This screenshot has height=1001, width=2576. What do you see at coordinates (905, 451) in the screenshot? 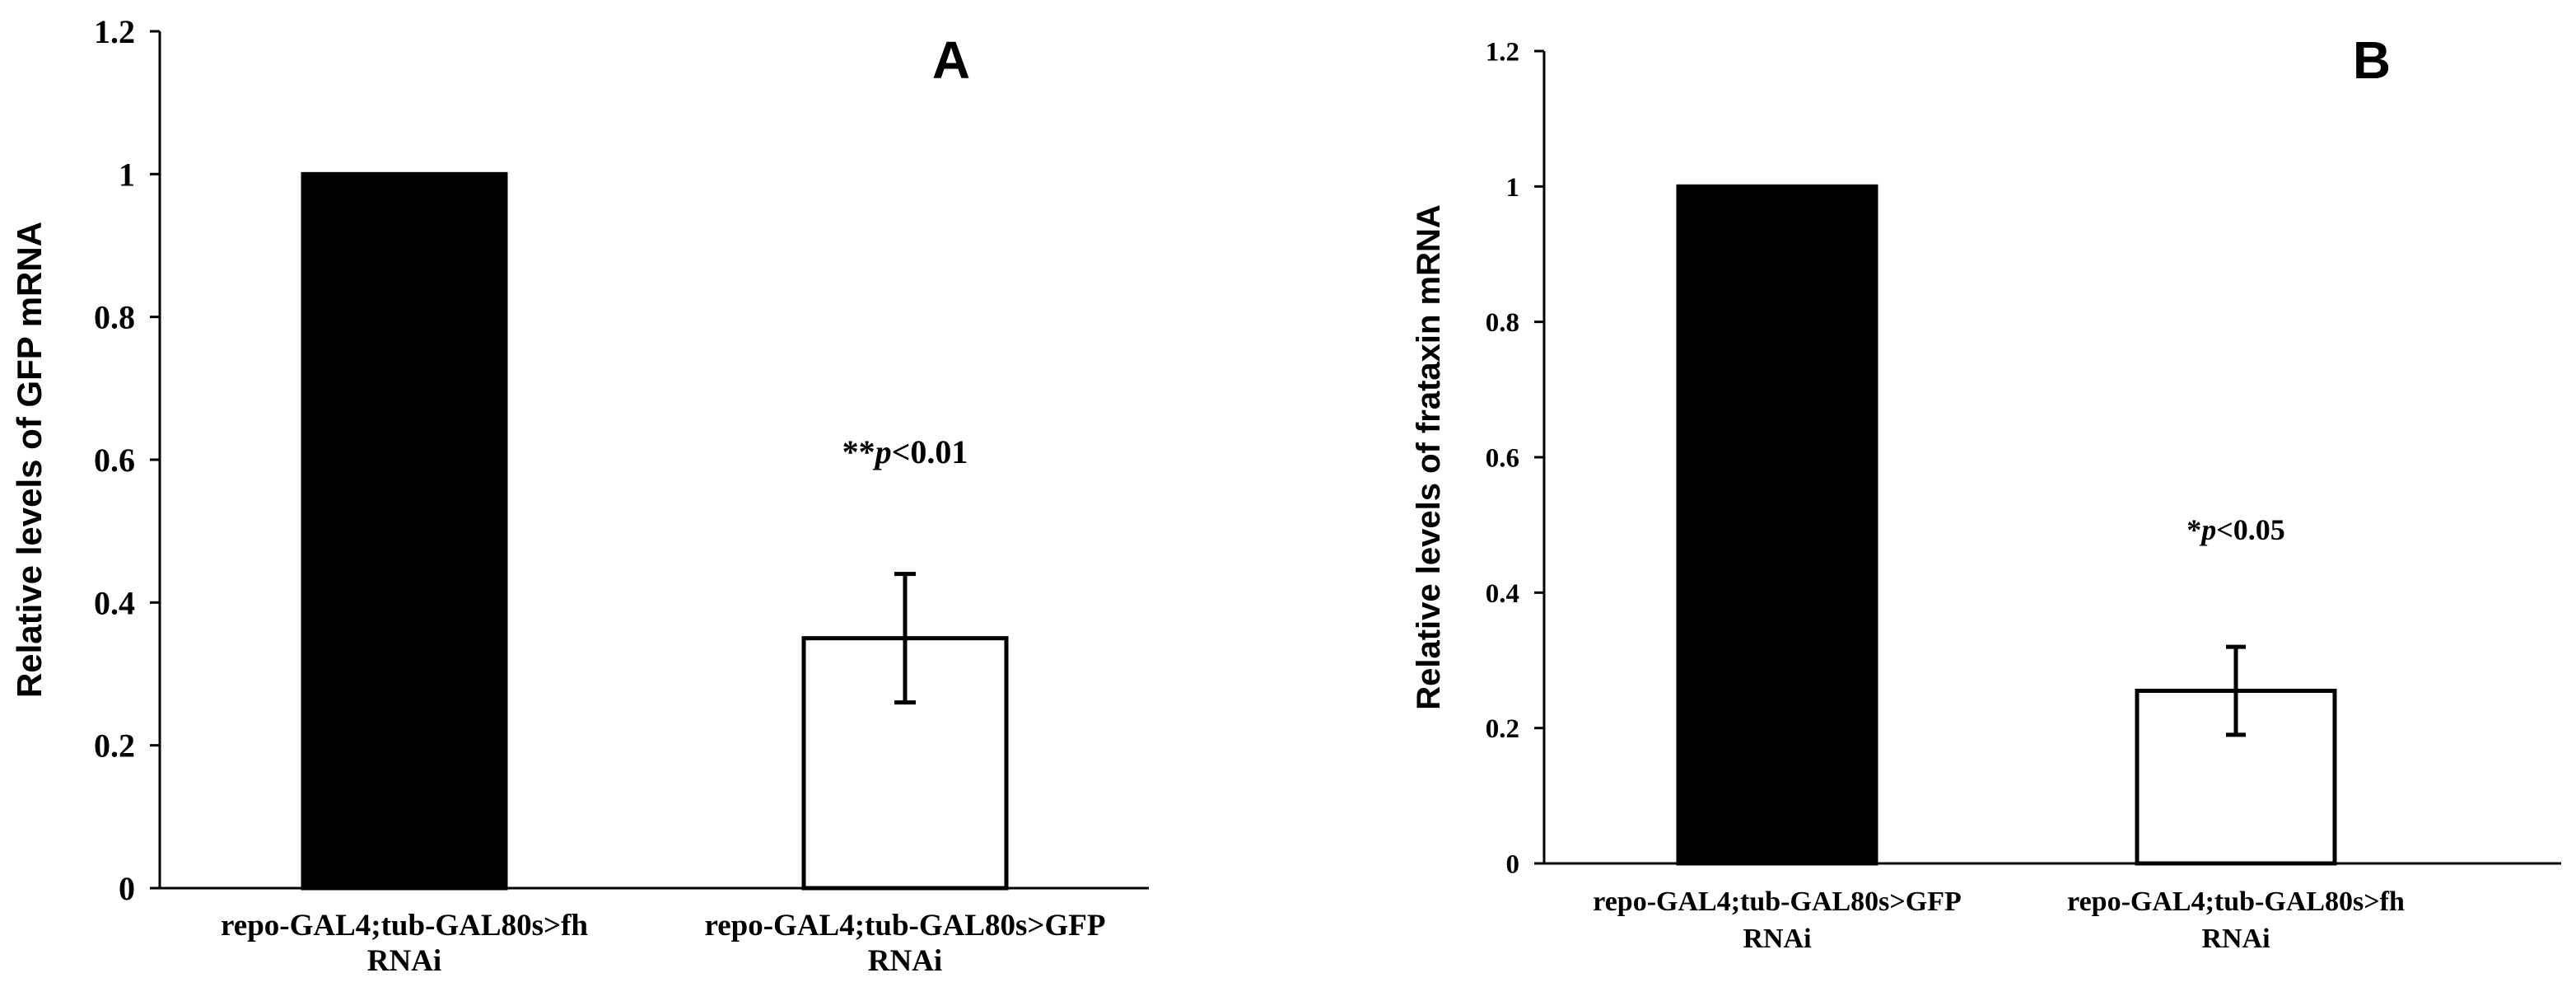
I see `significance-annotation: **p<0.01` at bounding box center [905, 451].